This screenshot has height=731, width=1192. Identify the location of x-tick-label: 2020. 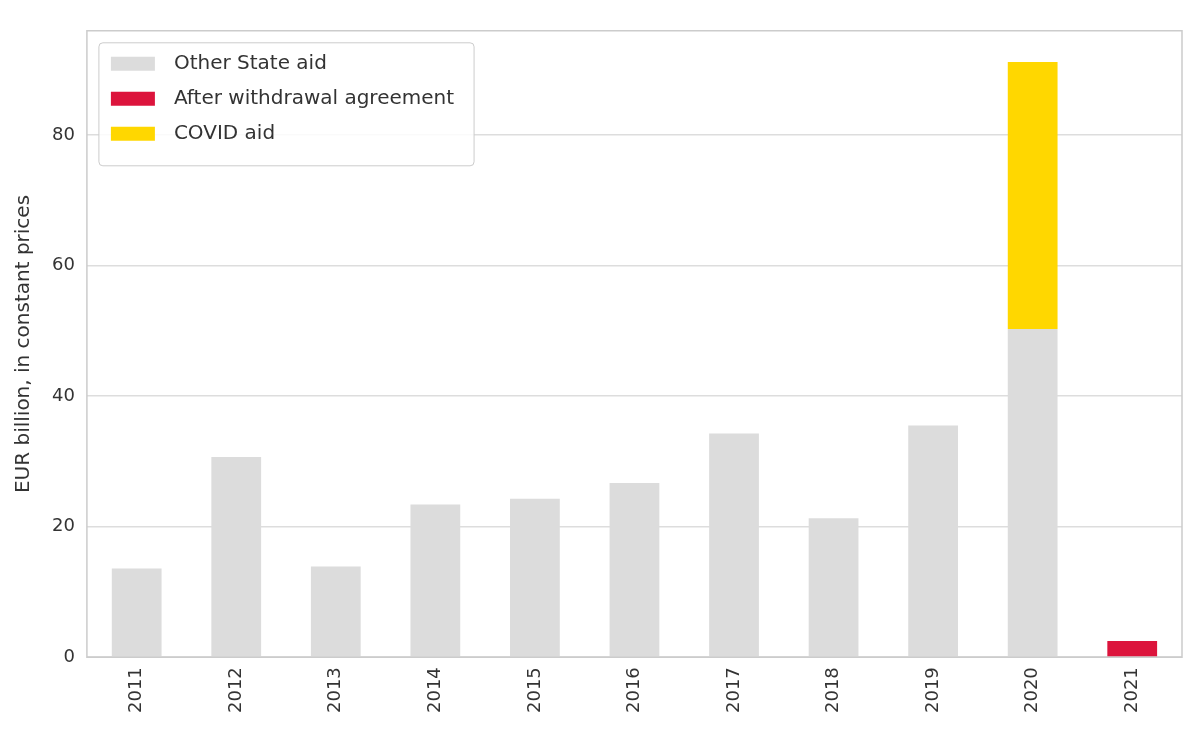
(1031, 690).